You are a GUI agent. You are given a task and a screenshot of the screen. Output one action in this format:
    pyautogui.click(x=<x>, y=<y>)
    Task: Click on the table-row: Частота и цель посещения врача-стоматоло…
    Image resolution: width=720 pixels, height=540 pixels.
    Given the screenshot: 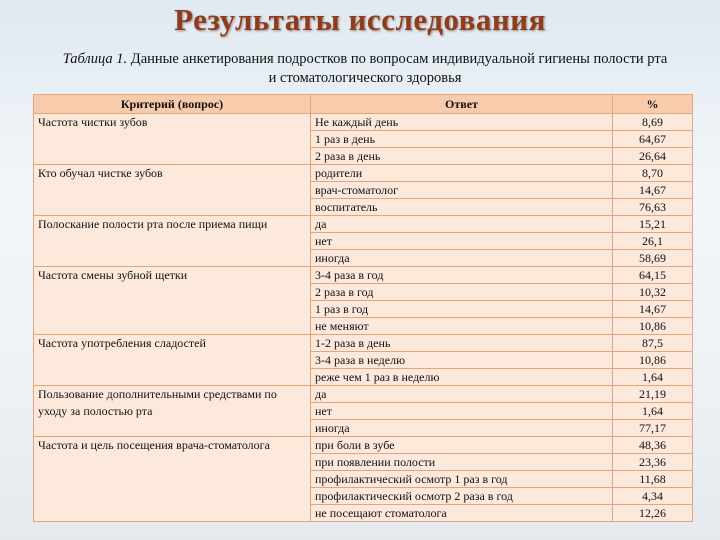 What is the action you would take?
    pyautogui.click(x=363, y=479)
    